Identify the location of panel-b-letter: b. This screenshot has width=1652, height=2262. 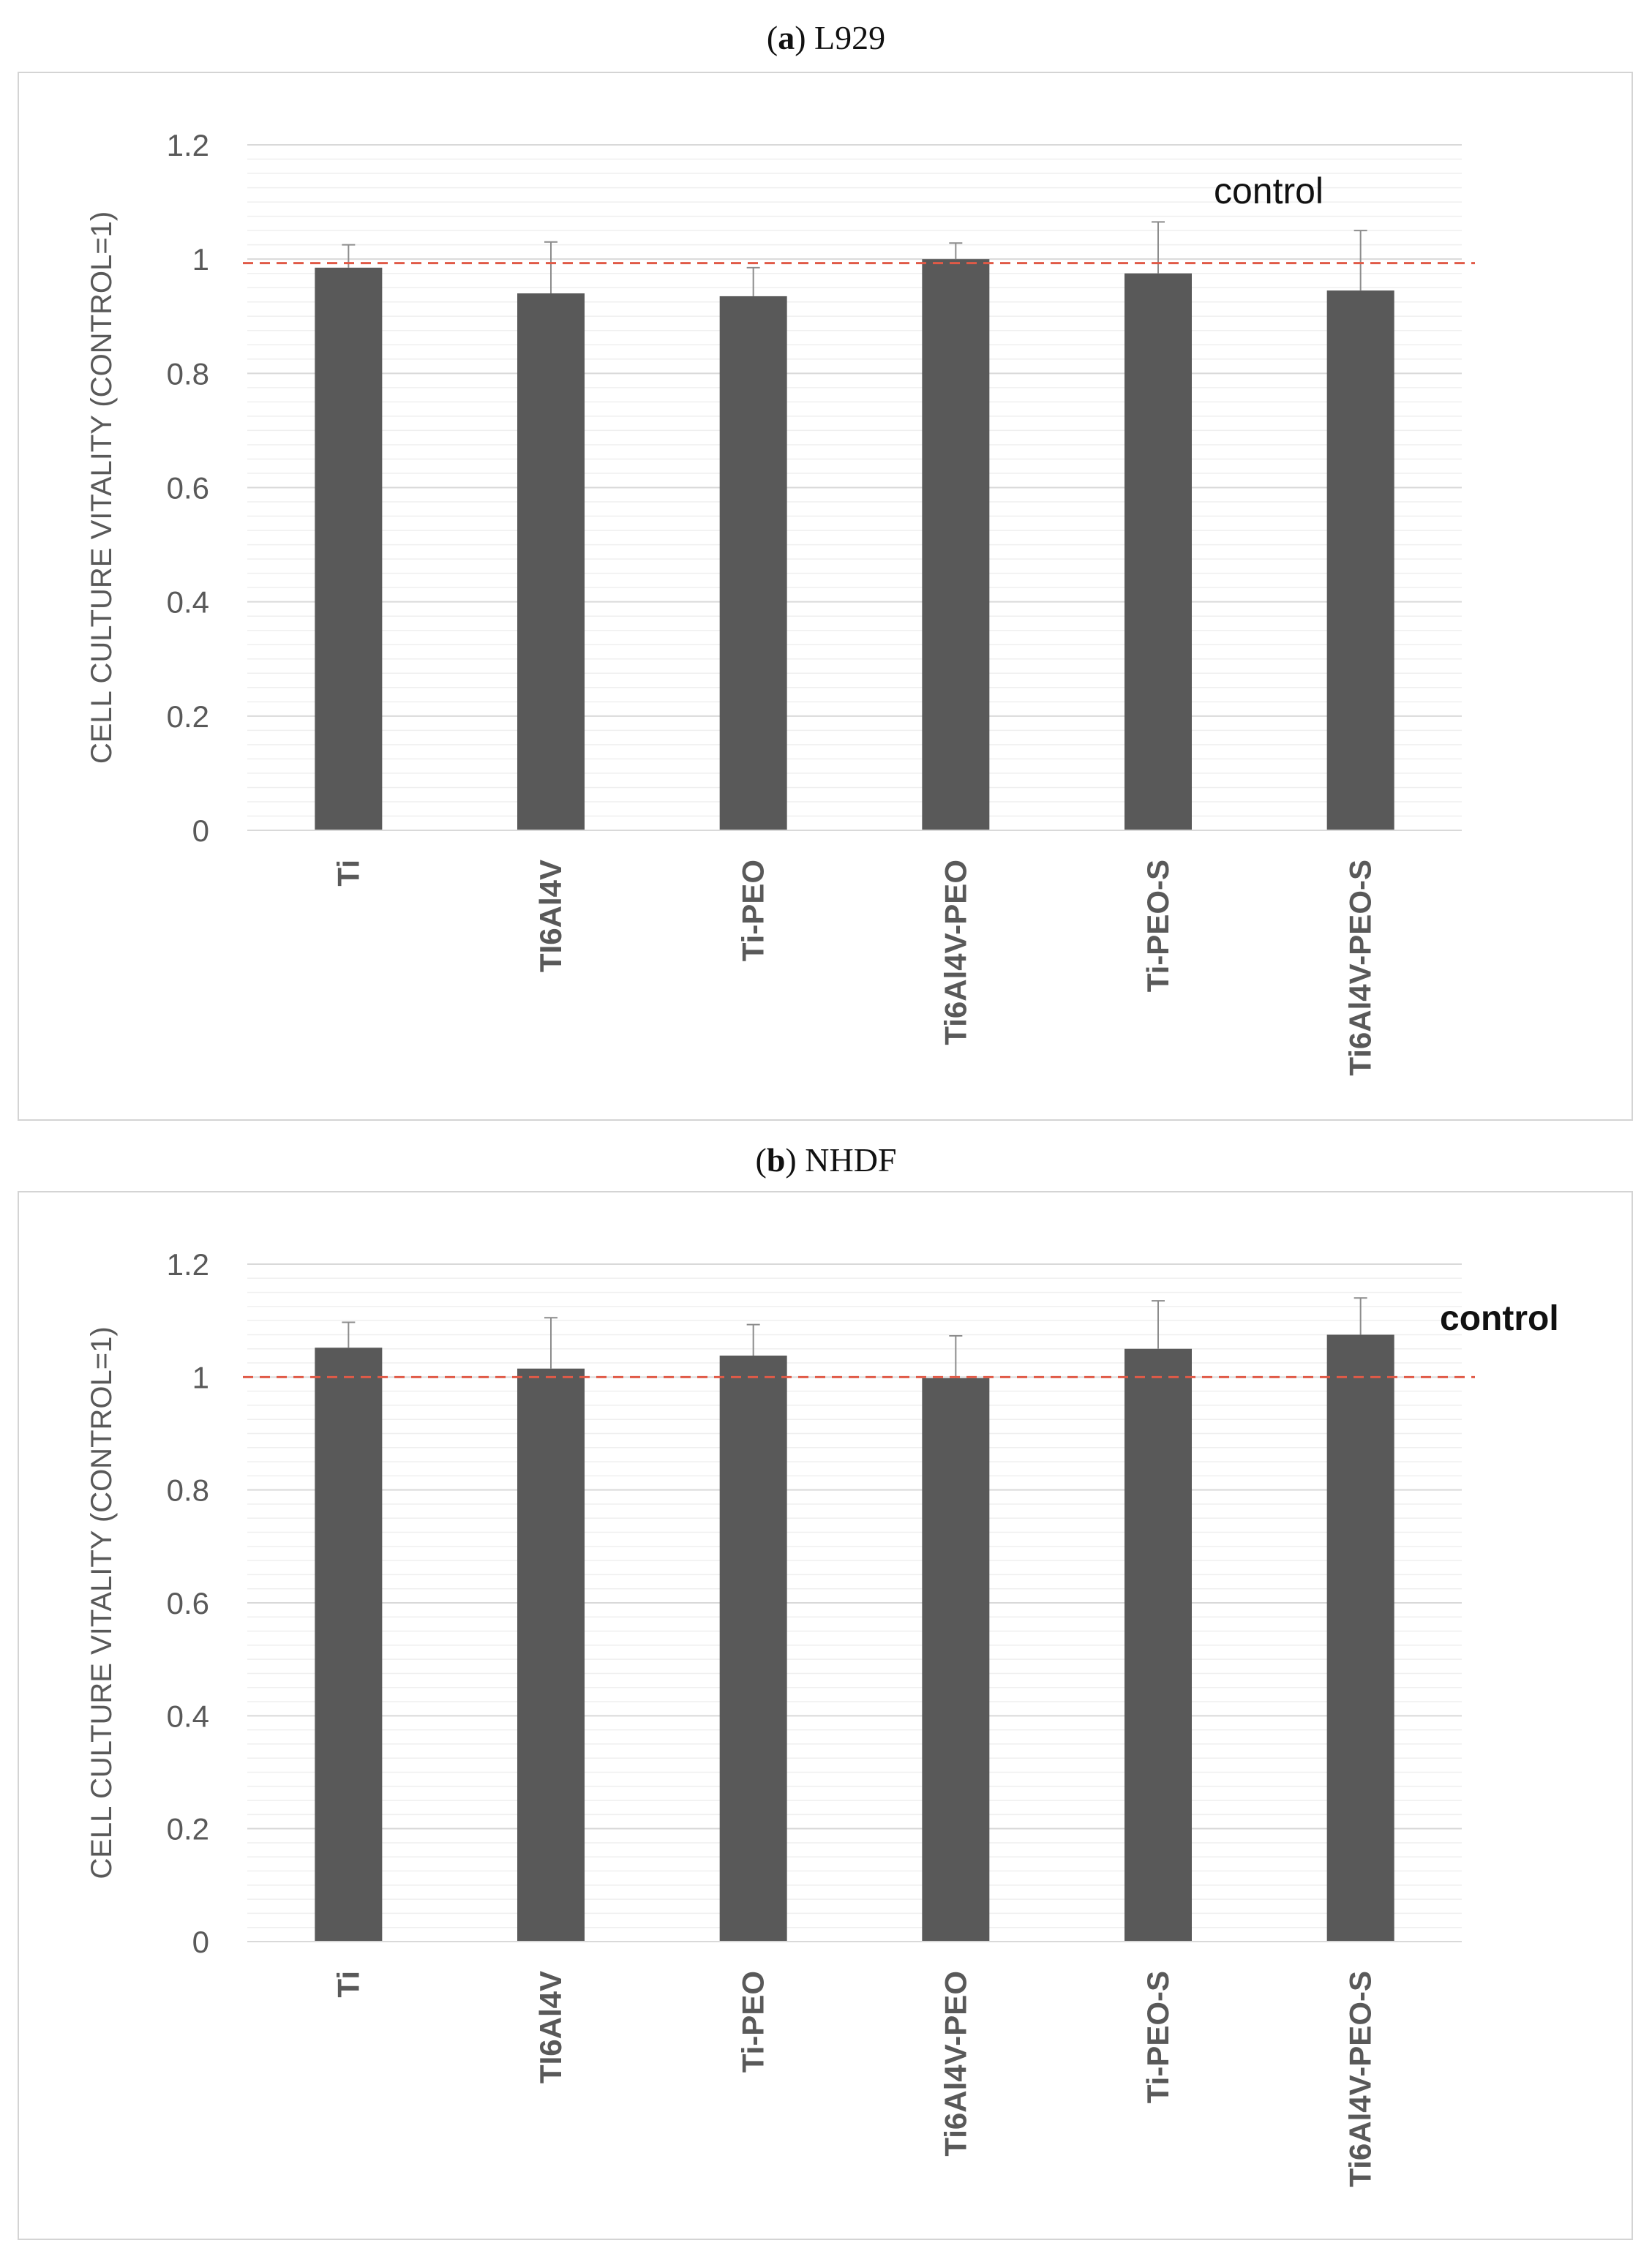
(776, 1160).